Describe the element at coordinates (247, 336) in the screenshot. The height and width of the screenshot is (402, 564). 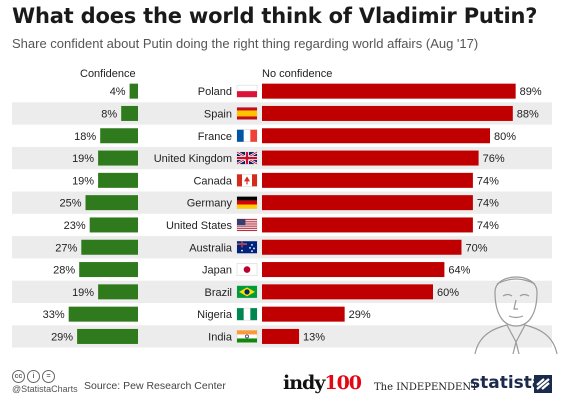
I see `india-flag` at that location.